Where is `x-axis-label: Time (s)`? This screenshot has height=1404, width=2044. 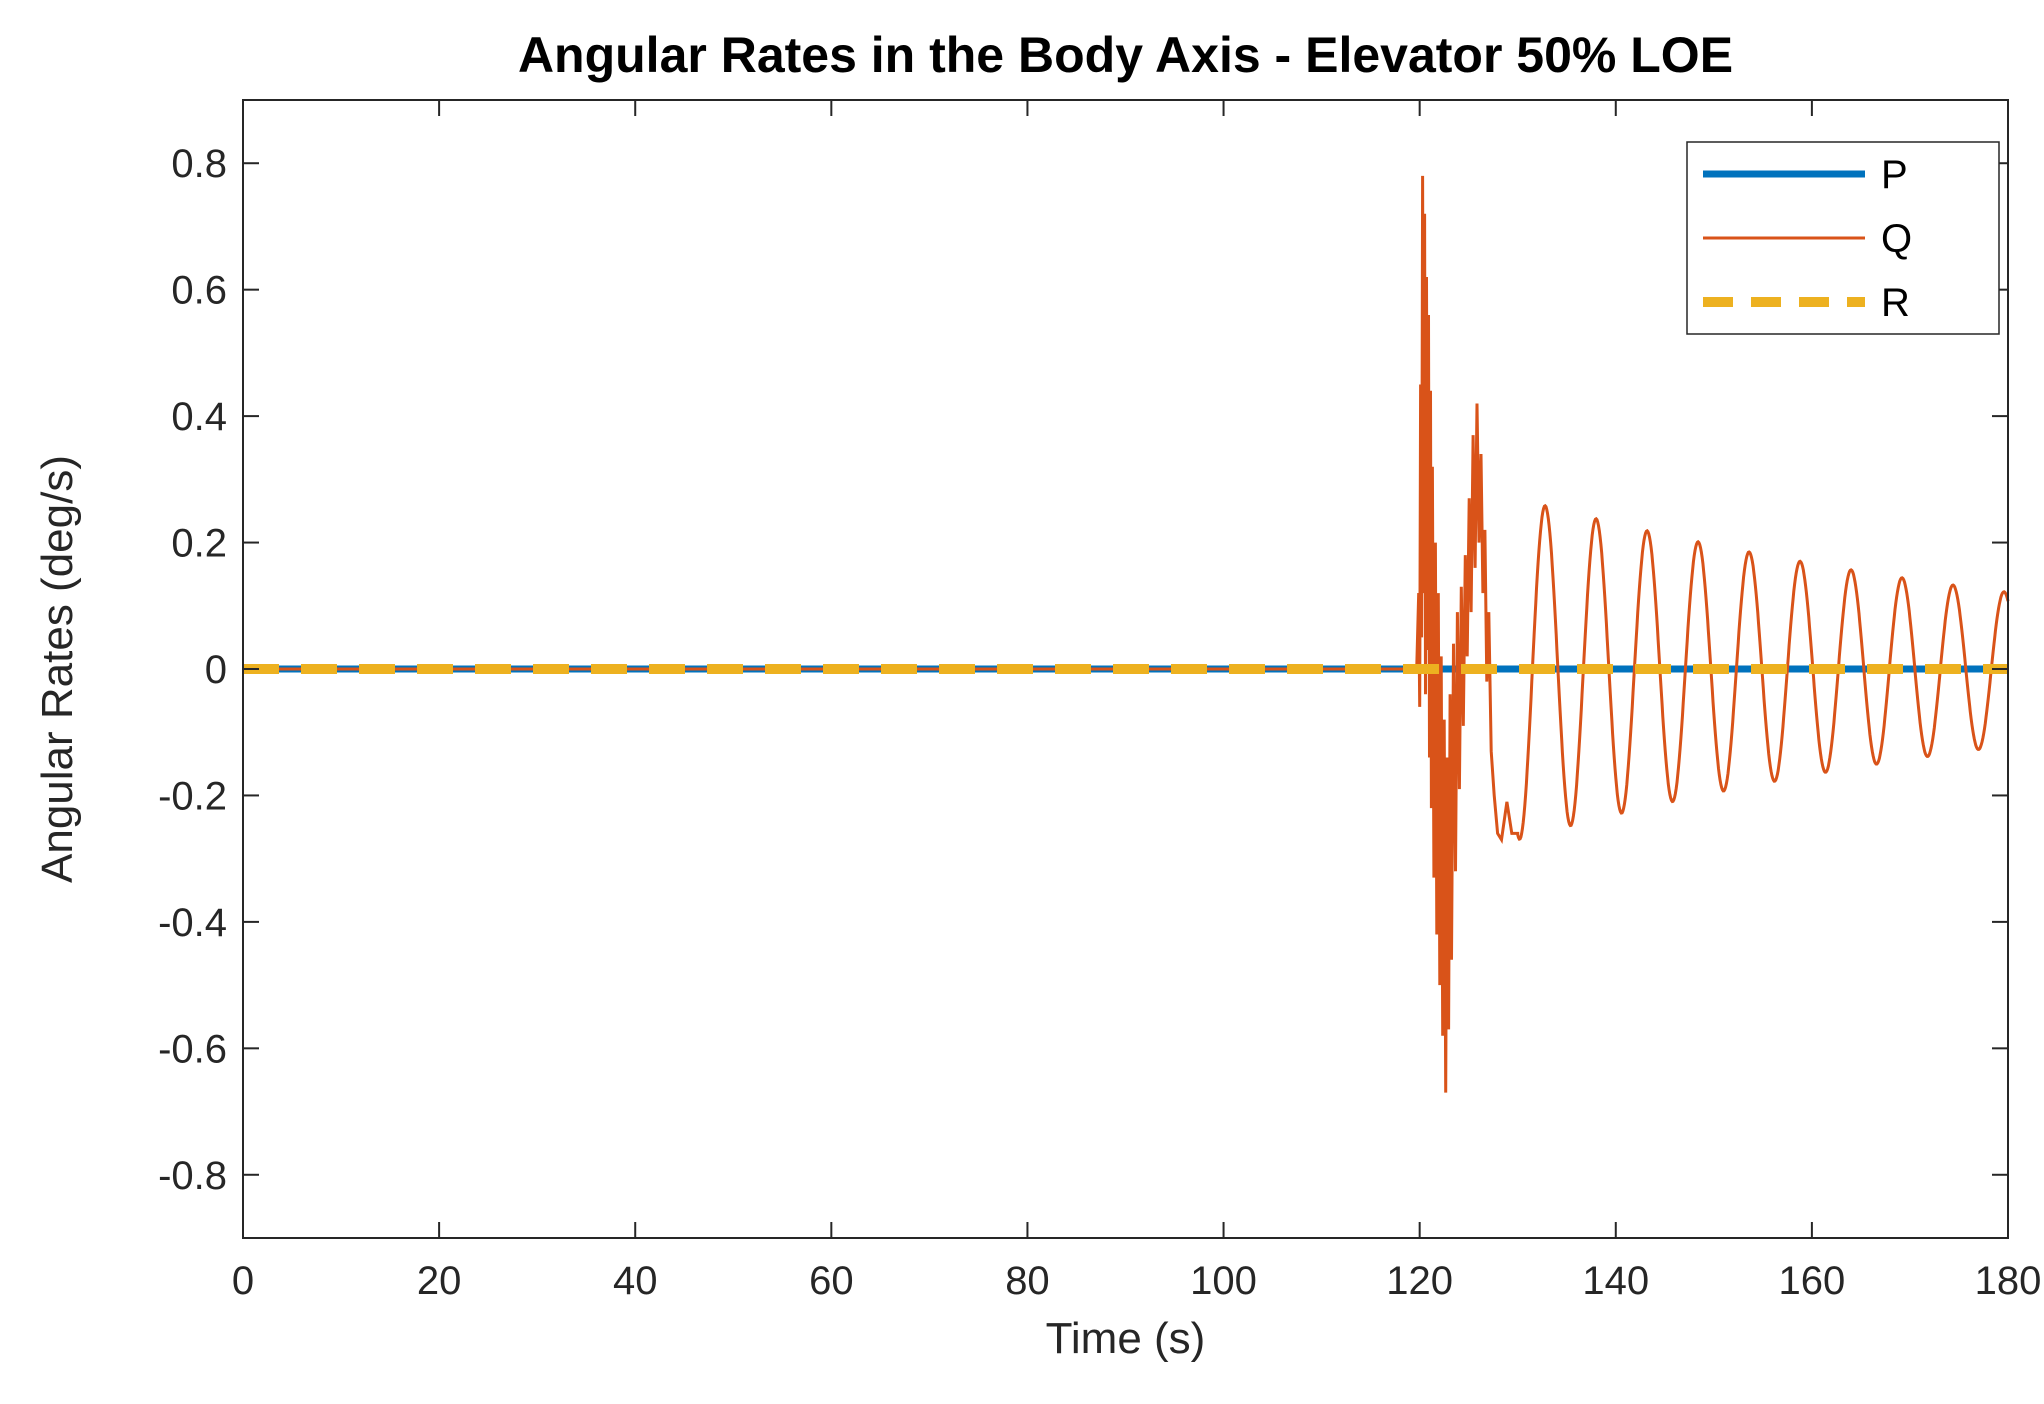 x-axis-label: Time (s) is located at coordinates (1125, 1338).